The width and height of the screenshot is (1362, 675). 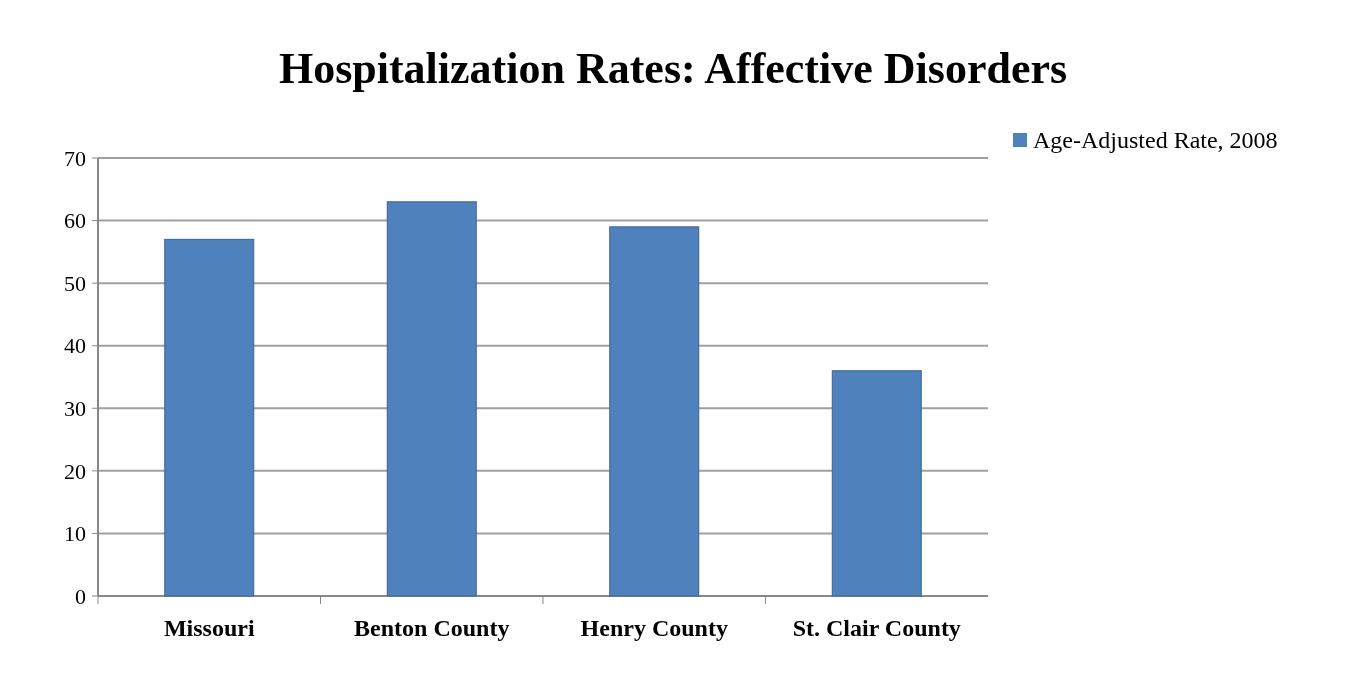 What do you see at coordinates (80, 596) in the screenshot?
I see `y-tick-label: 0` at bounding box center [80, 596].